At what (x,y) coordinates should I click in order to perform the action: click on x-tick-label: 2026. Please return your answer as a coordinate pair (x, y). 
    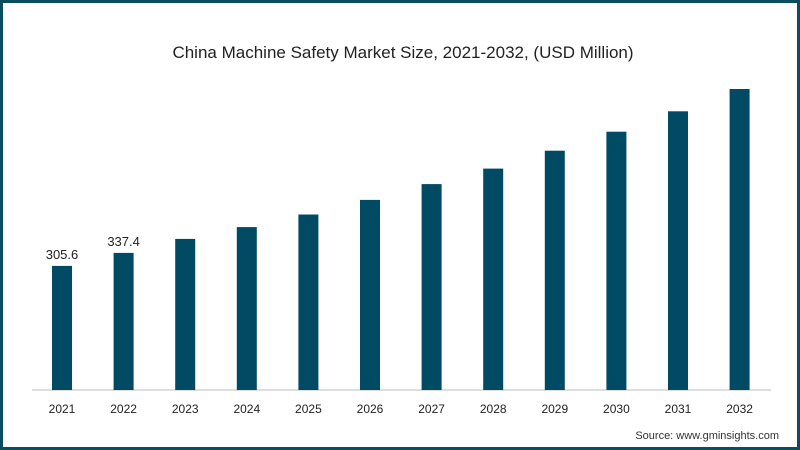
    Looking at the image, I should click on (370, 409).